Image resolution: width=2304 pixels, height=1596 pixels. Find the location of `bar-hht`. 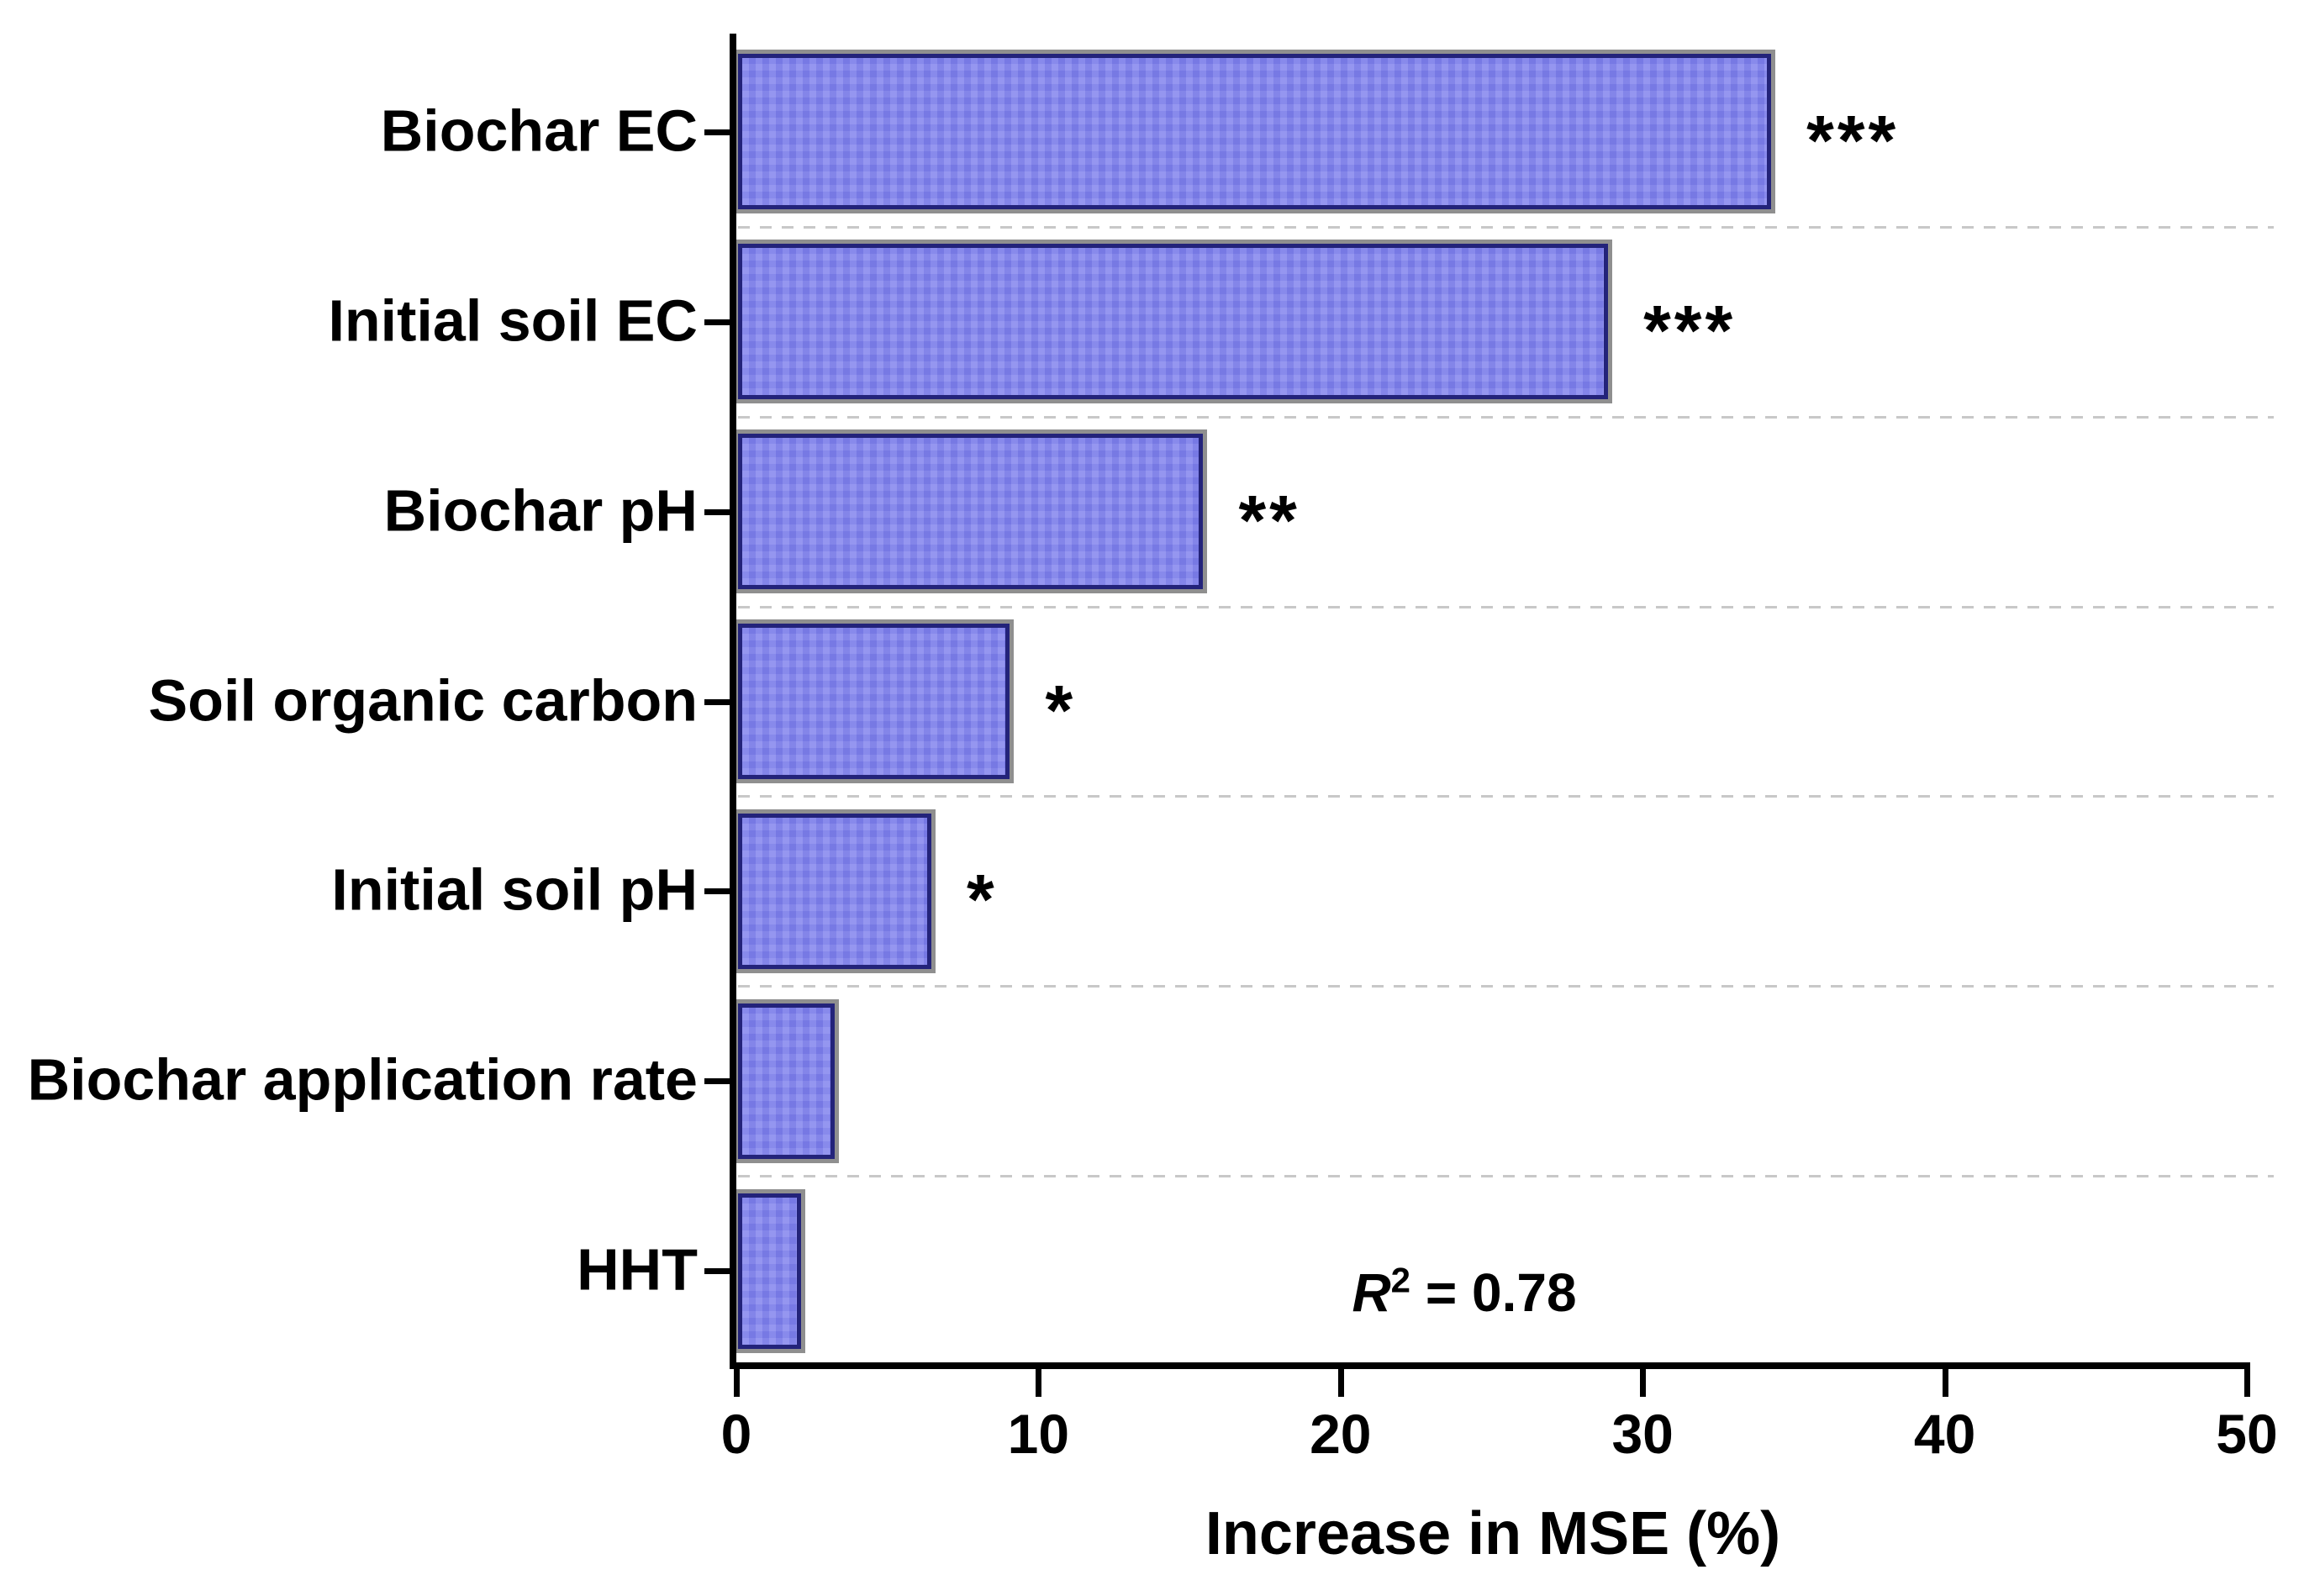

bar-hht is located at coordinates (769, 1270).